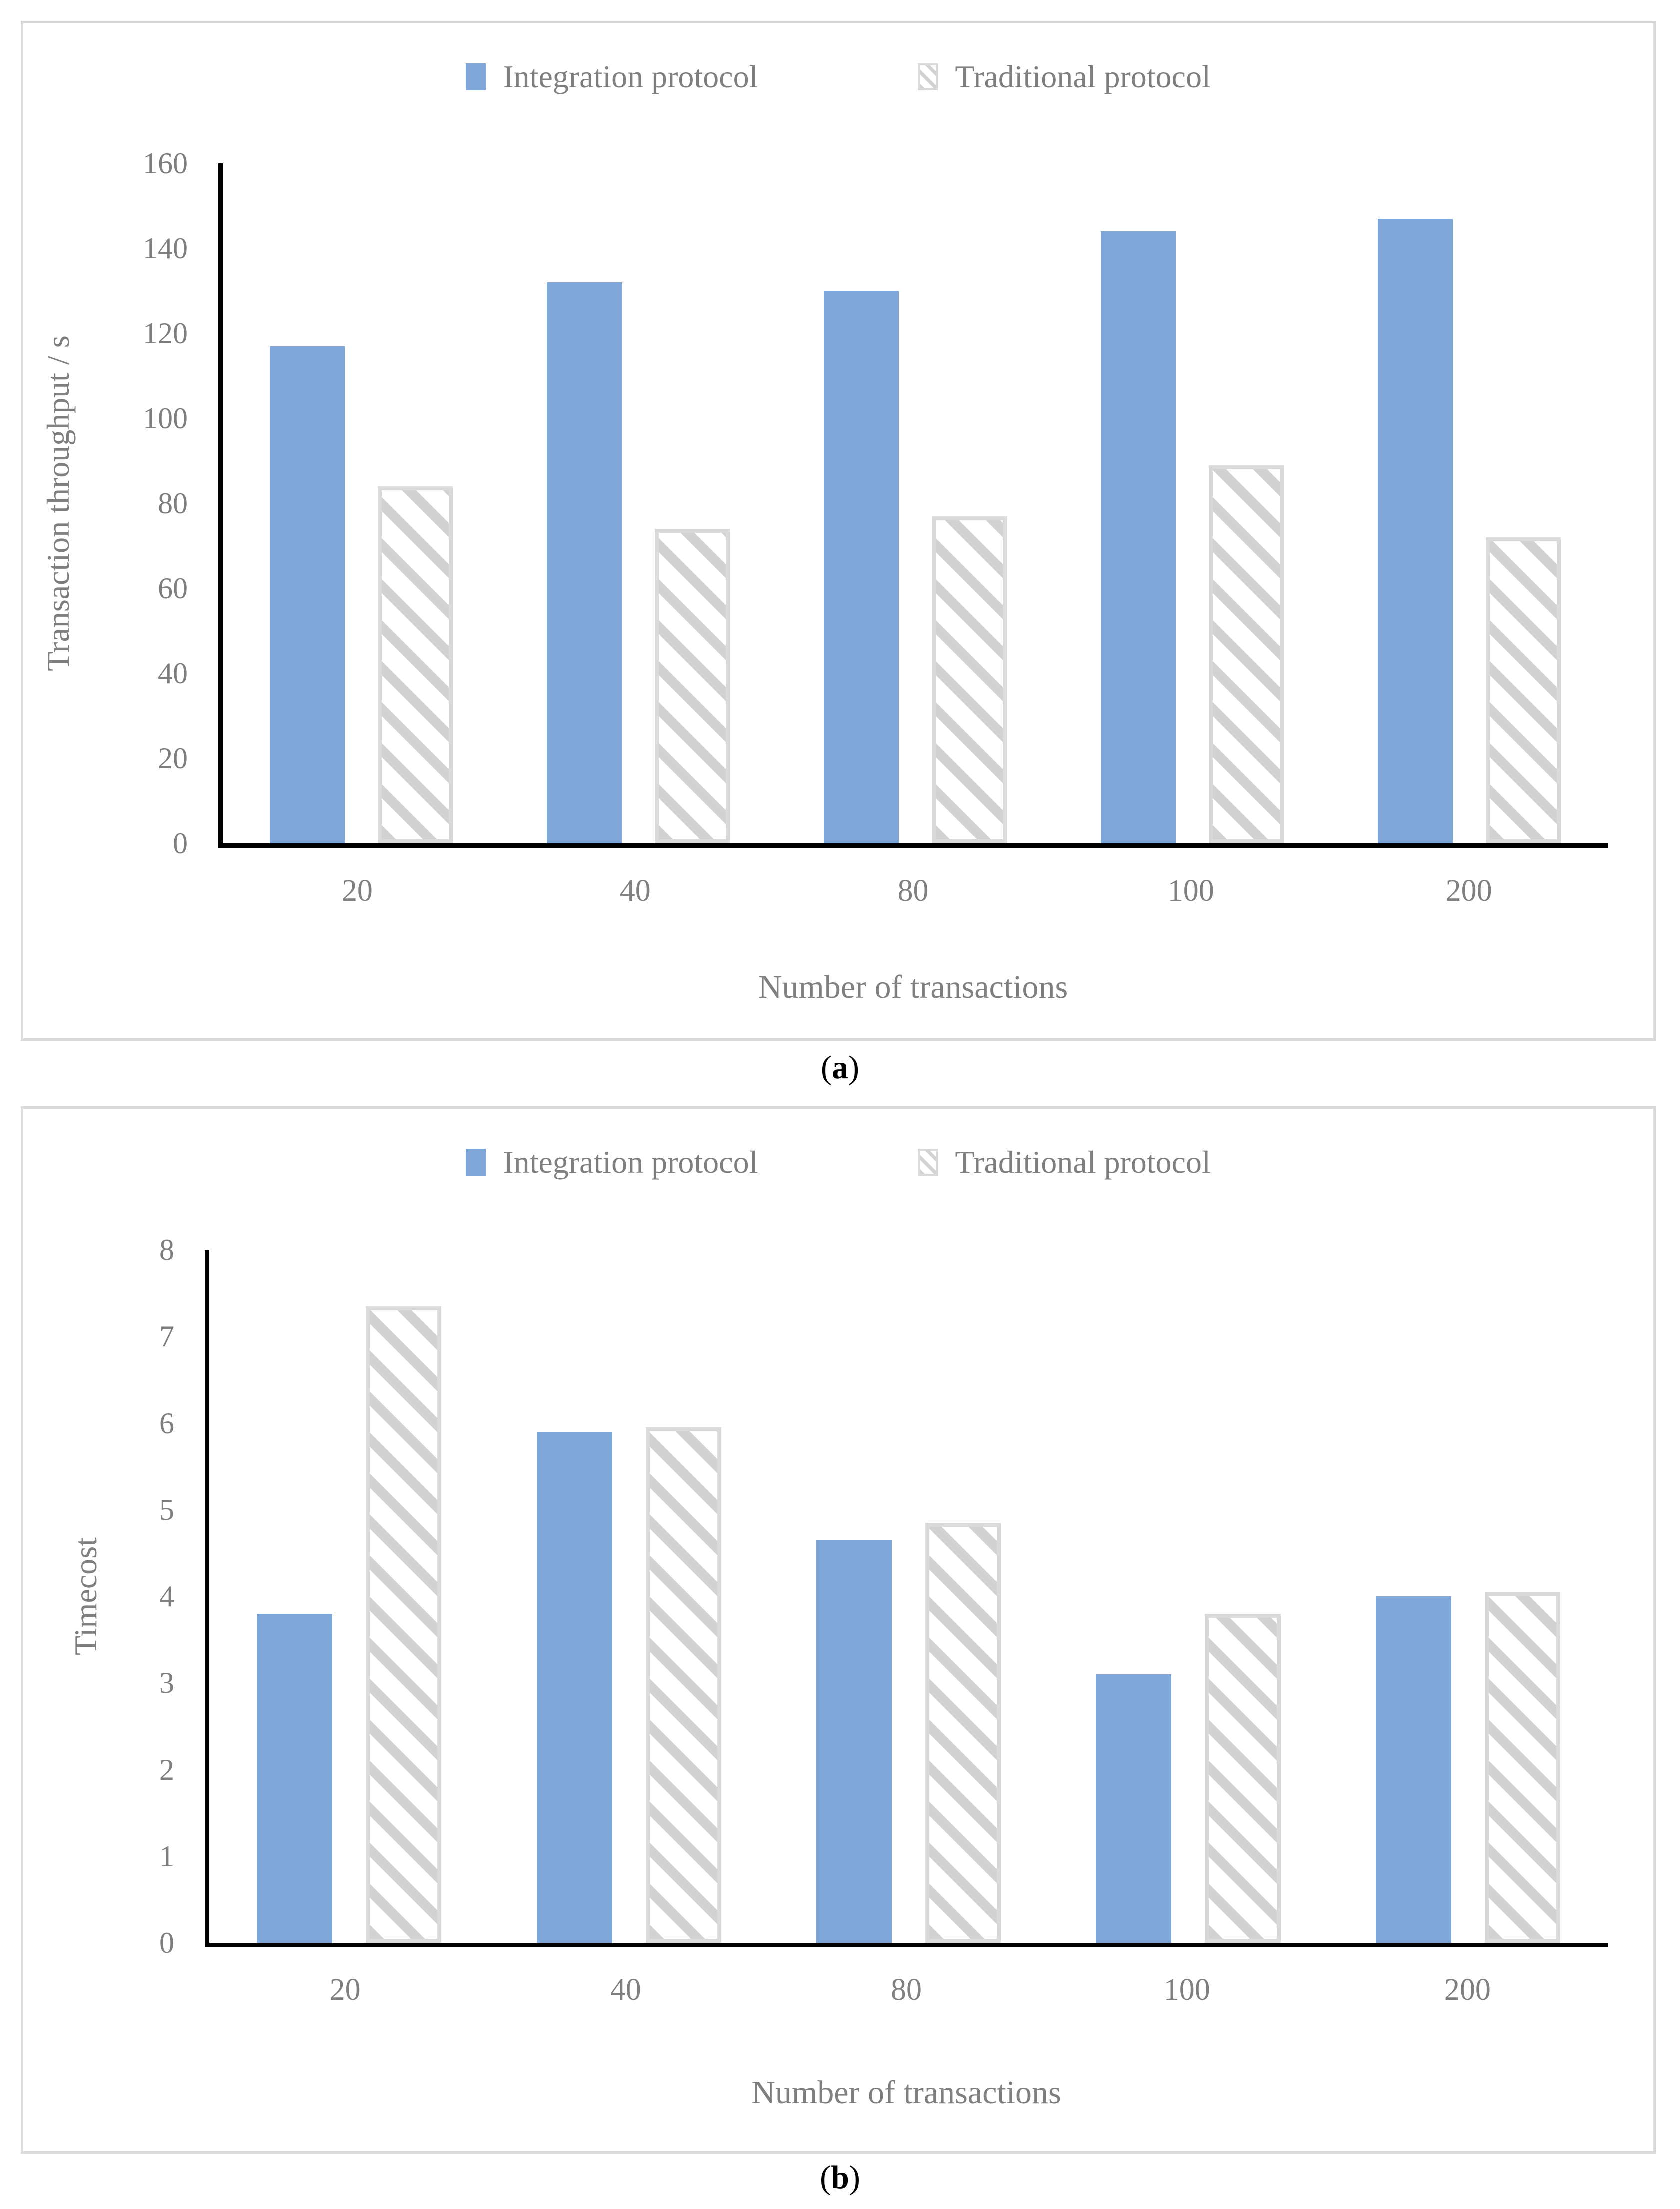 The image size is (1680, 2209). I want to click on y-tick-label-8: 8, so click(166, 1249).